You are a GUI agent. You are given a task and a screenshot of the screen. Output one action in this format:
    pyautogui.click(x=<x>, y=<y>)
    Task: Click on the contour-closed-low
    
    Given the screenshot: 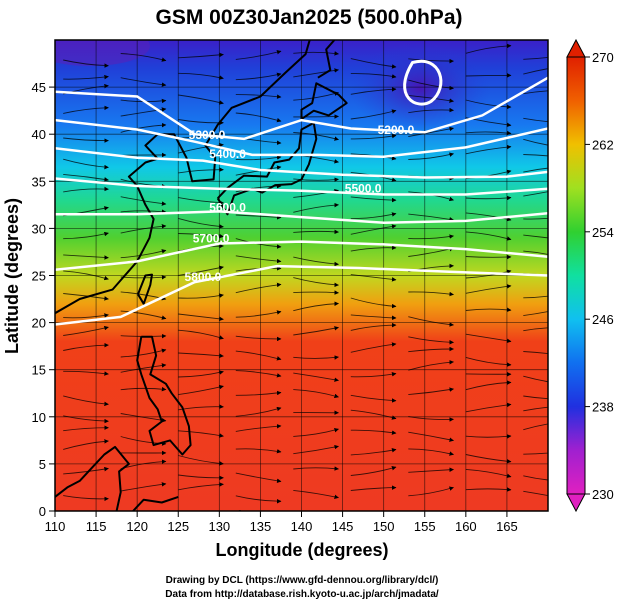 What is the action you would take?
    pyautogui.click(x=423, y=82)
    